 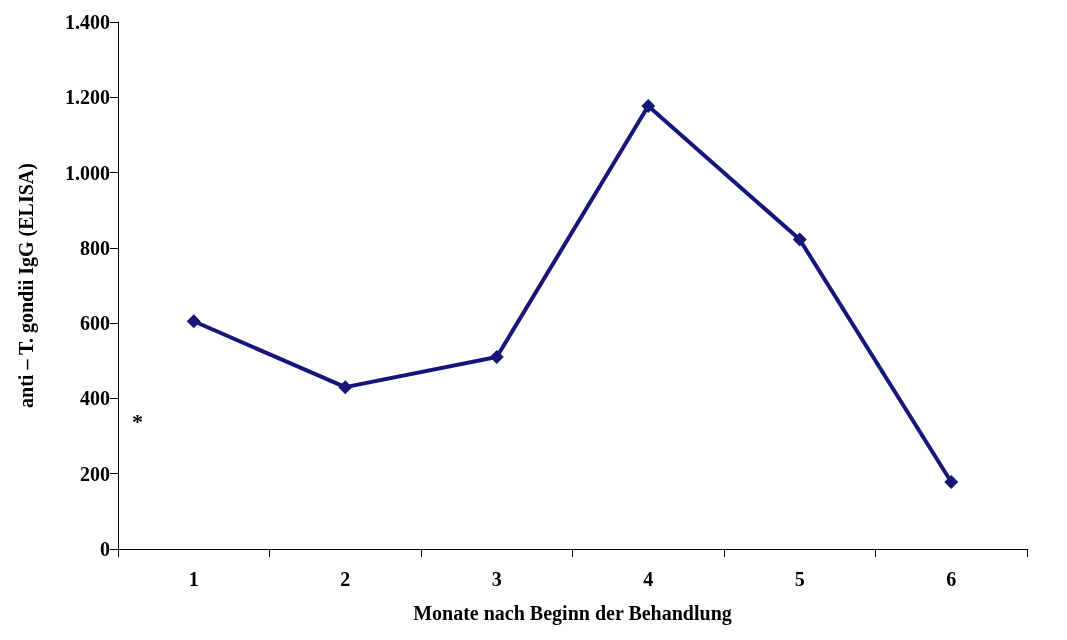 I want to click on x-tick-label: 6, so click(x=951, y=579).